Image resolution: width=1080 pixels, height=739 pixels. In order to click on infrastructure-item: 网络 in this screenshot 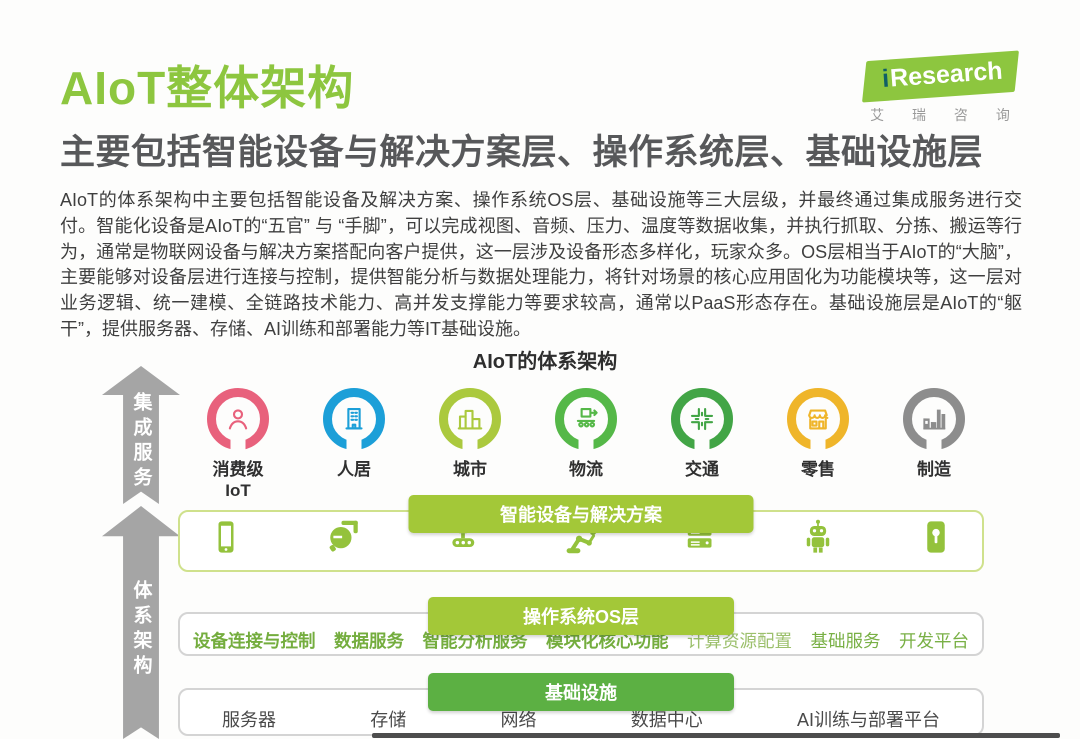, I will do `click(518, 720)`.